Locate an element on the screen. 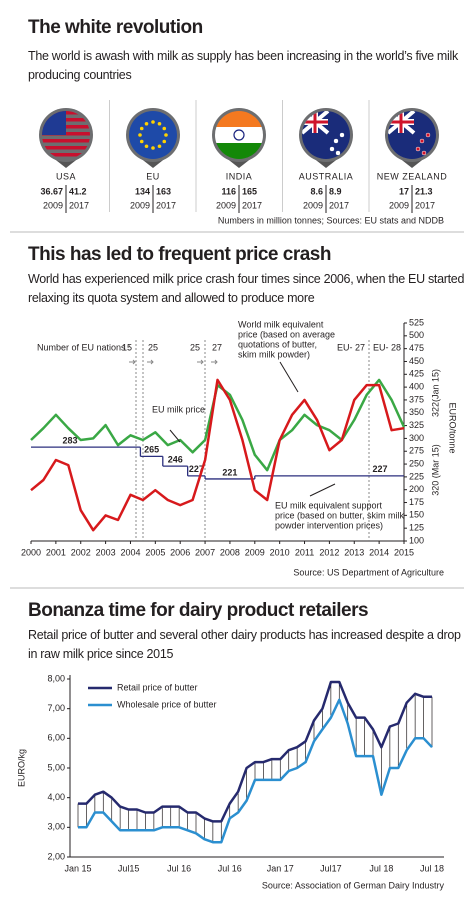 This screenshot has height=899, width=474. title: The white revolution is located at coordinates (115, 27).